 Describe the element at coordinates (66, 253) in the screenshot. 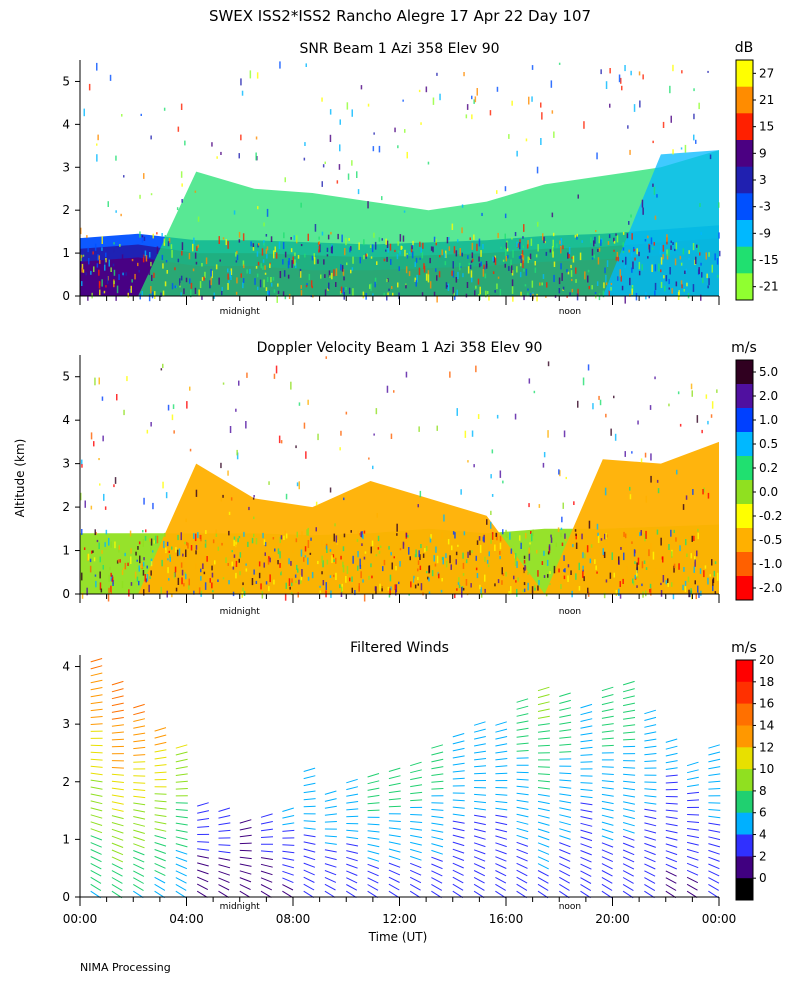

I see `y-tick-label: 1` at that location.